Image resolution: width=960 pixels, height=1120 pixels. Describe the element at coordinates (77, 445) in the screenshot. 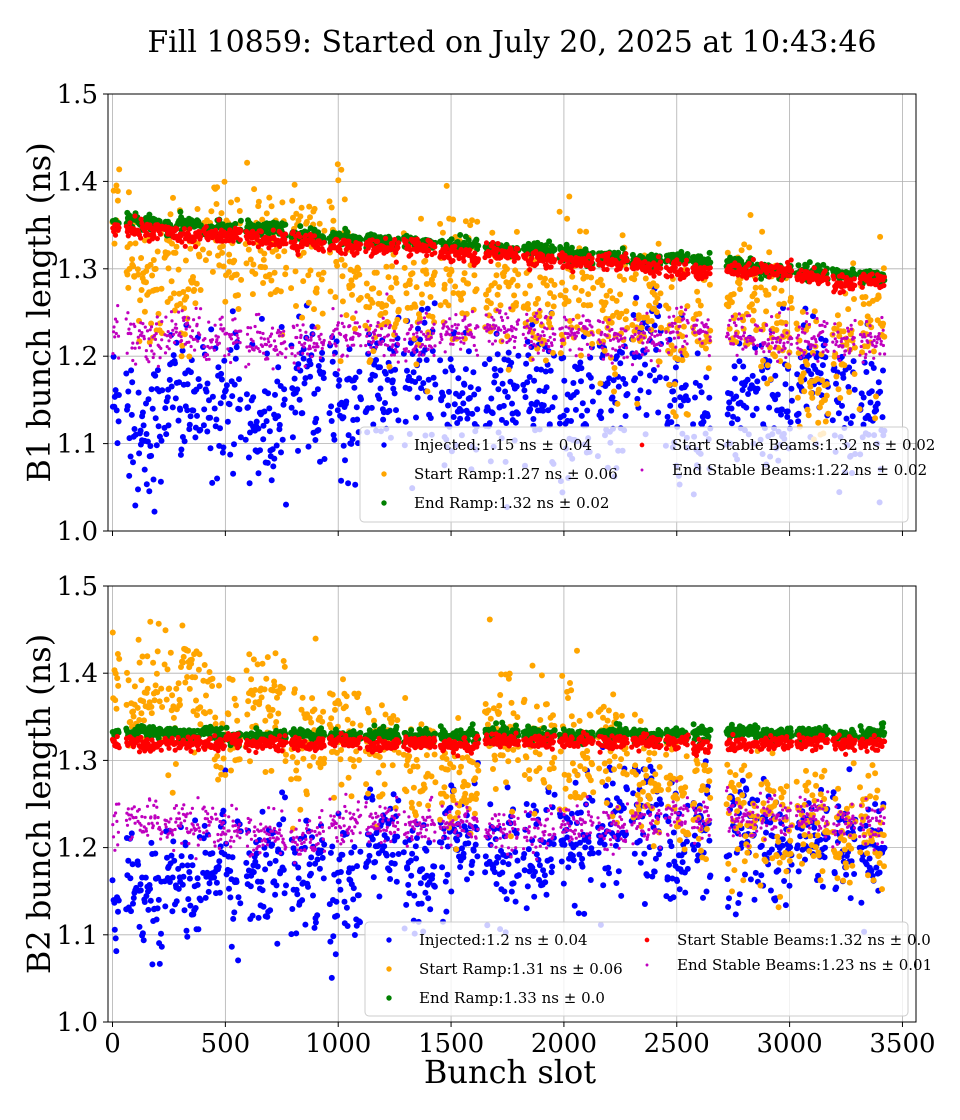

I see `y-tick-label: 1.1` at that location.